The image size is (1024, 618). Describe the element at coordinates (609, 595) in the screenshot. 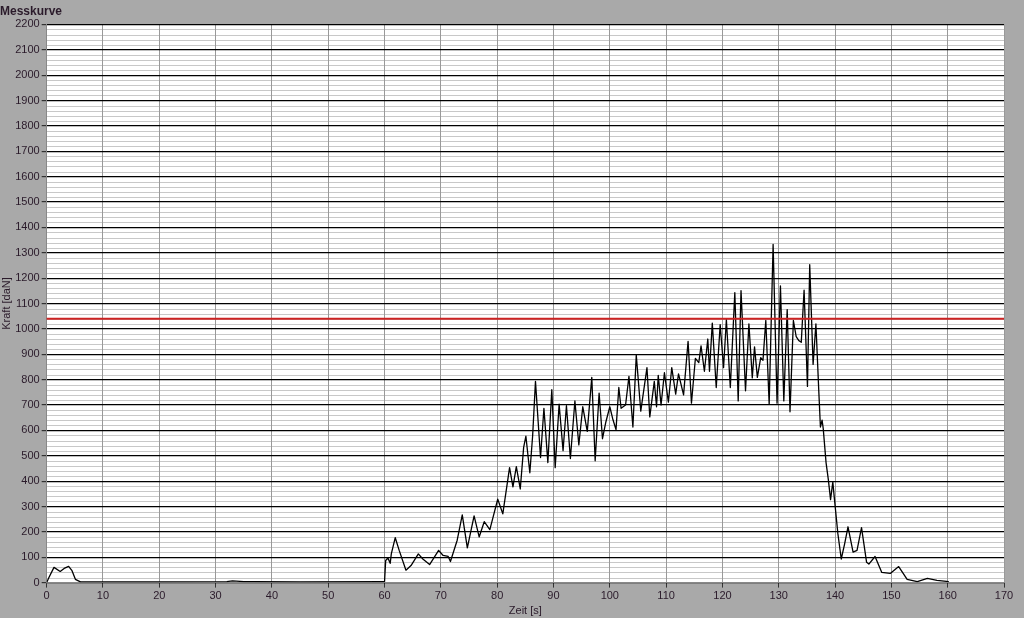

I see `x-tick-label: 100` at that location.